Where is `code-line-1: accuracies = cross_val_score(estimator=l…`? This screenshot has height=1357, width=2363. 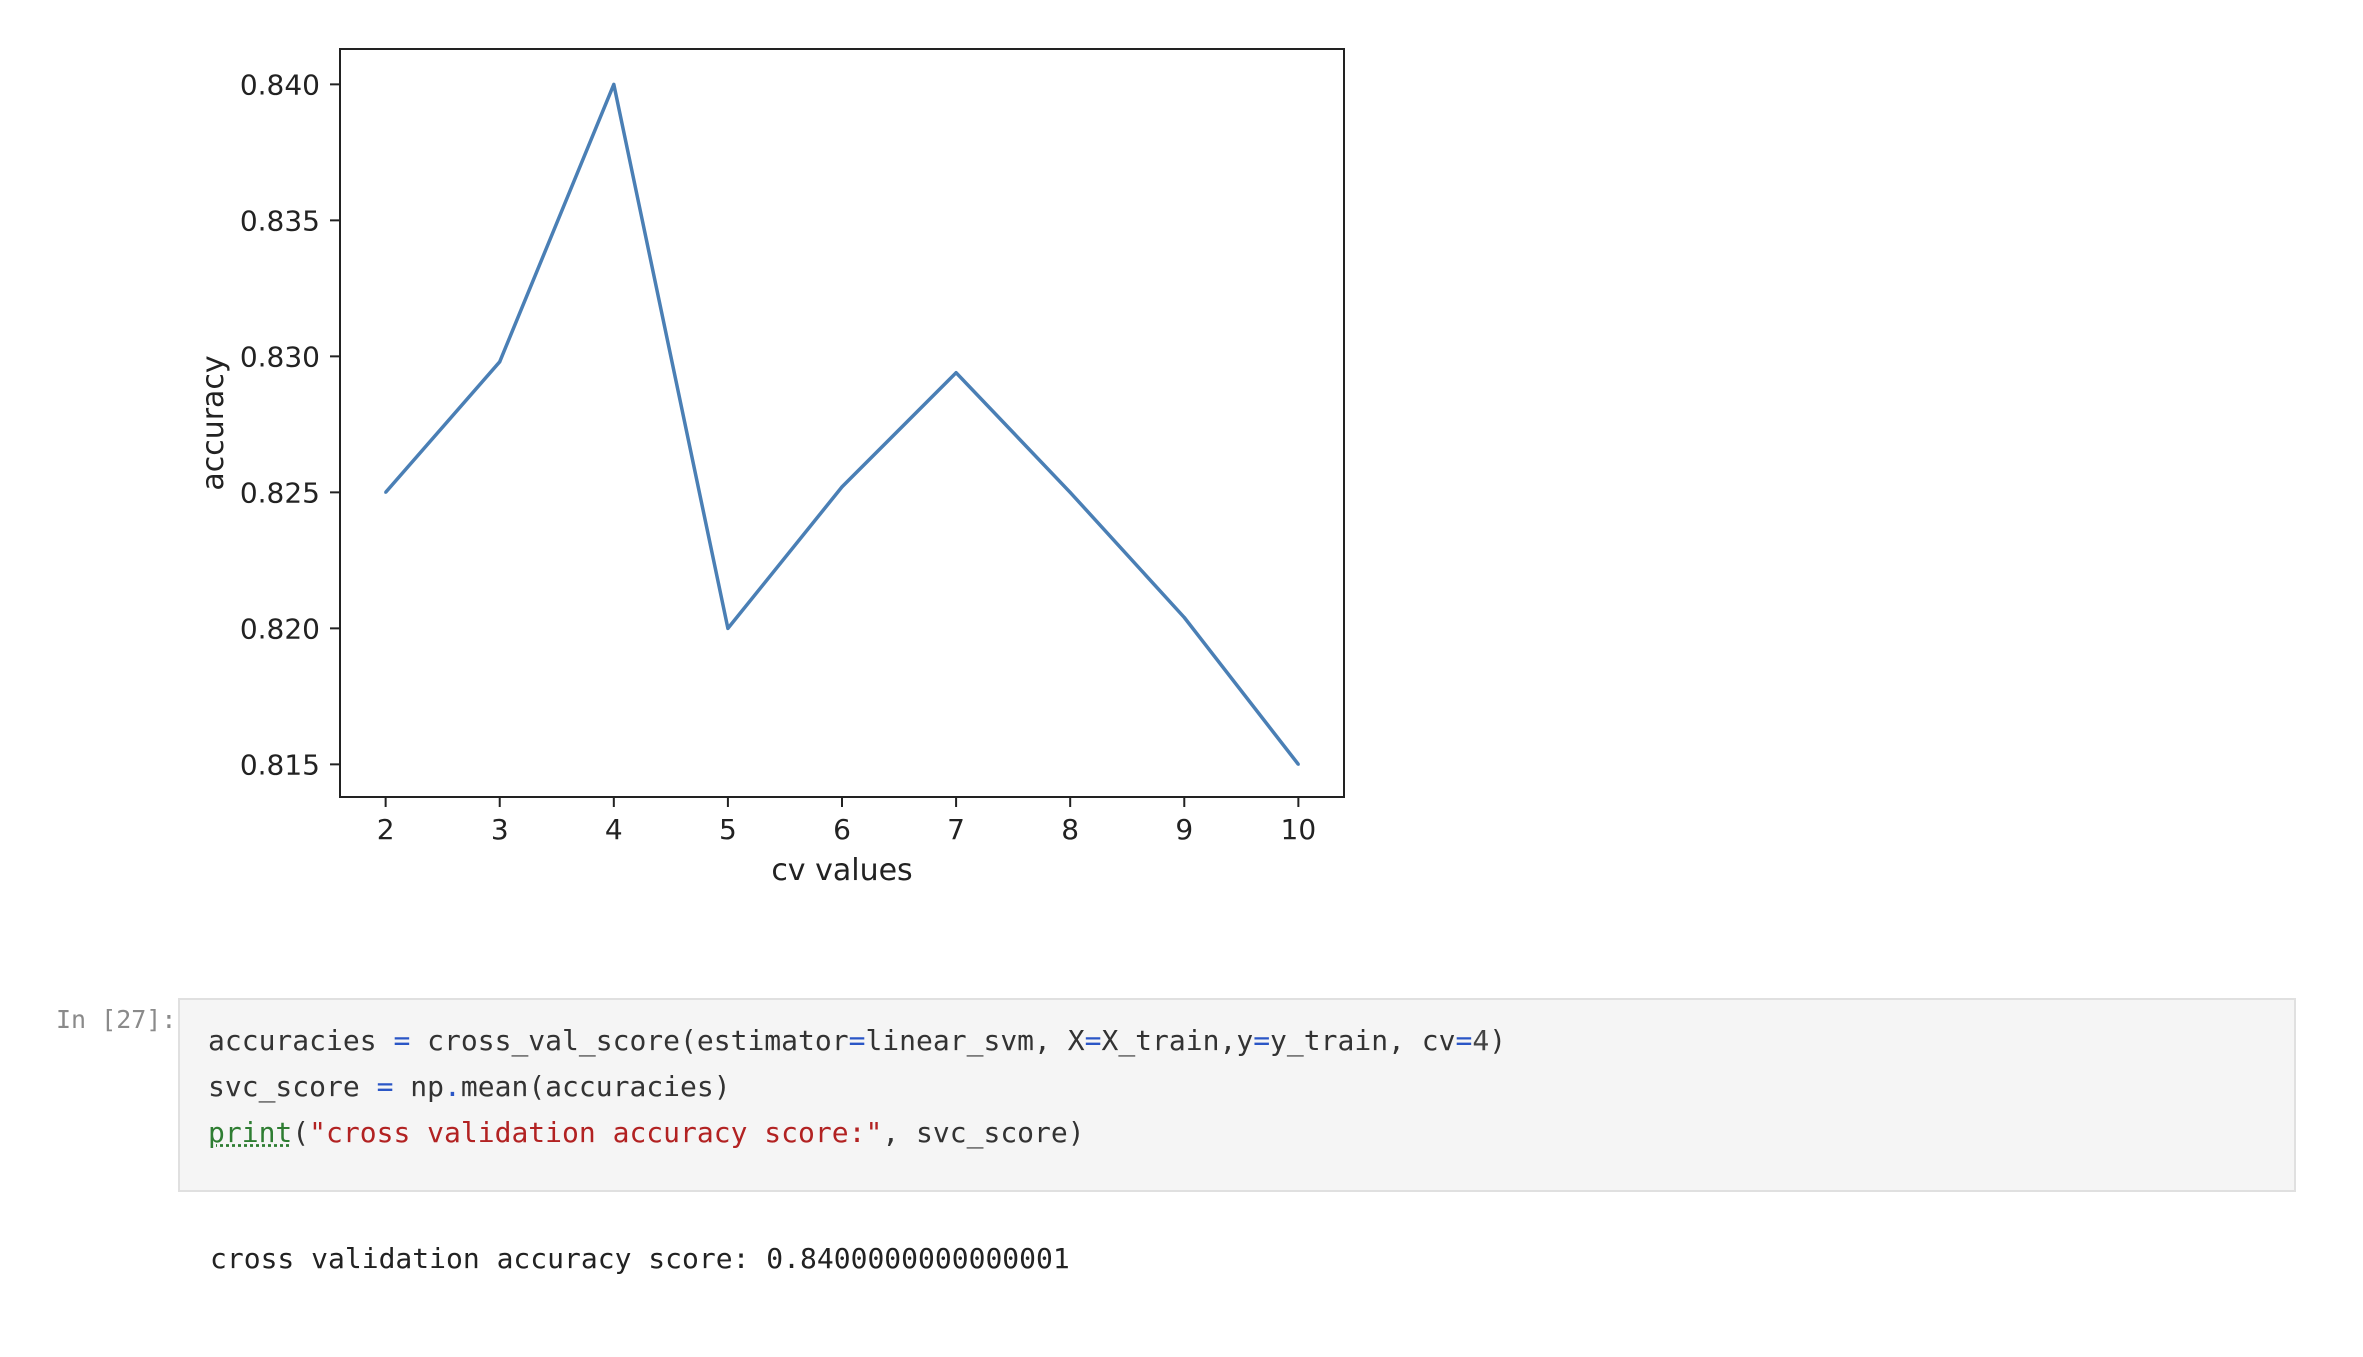
code-line-1: accuracies = cross_val_score(estimator=l… is located at coordinates (857, 1040).